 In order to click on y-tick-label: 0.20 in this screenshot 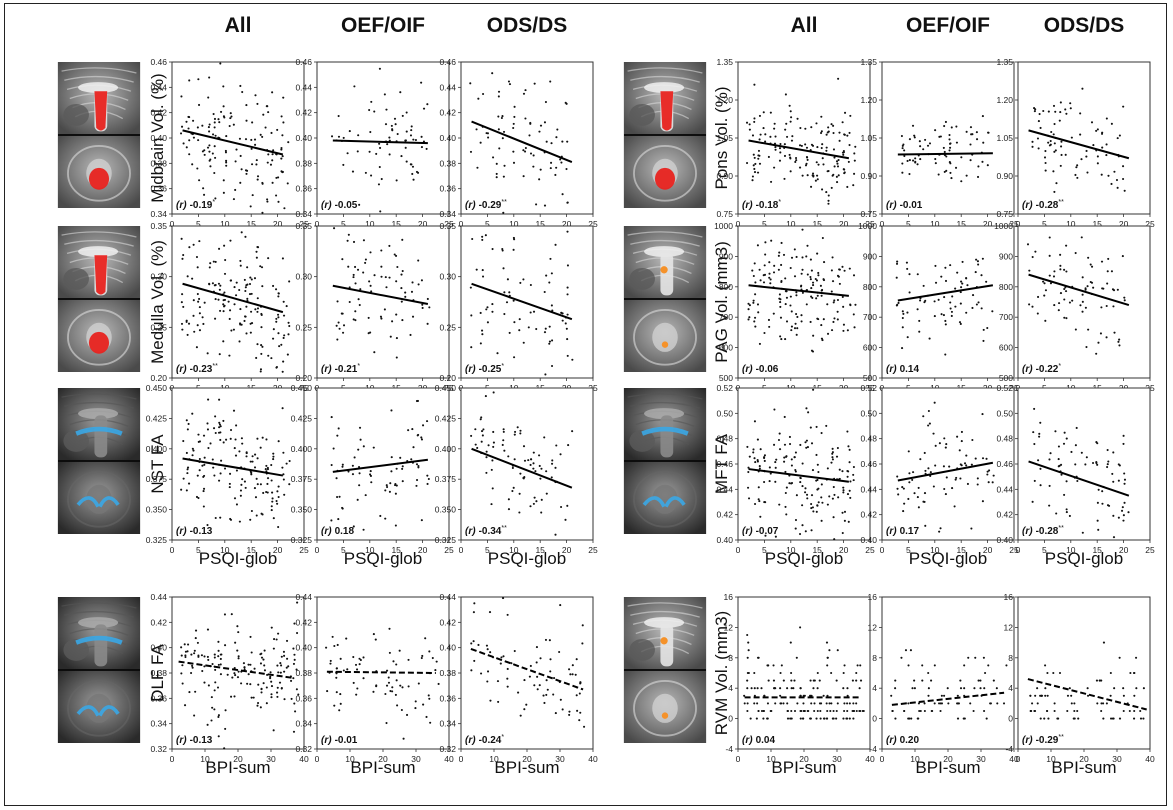, I will do `click(303, 378)`.